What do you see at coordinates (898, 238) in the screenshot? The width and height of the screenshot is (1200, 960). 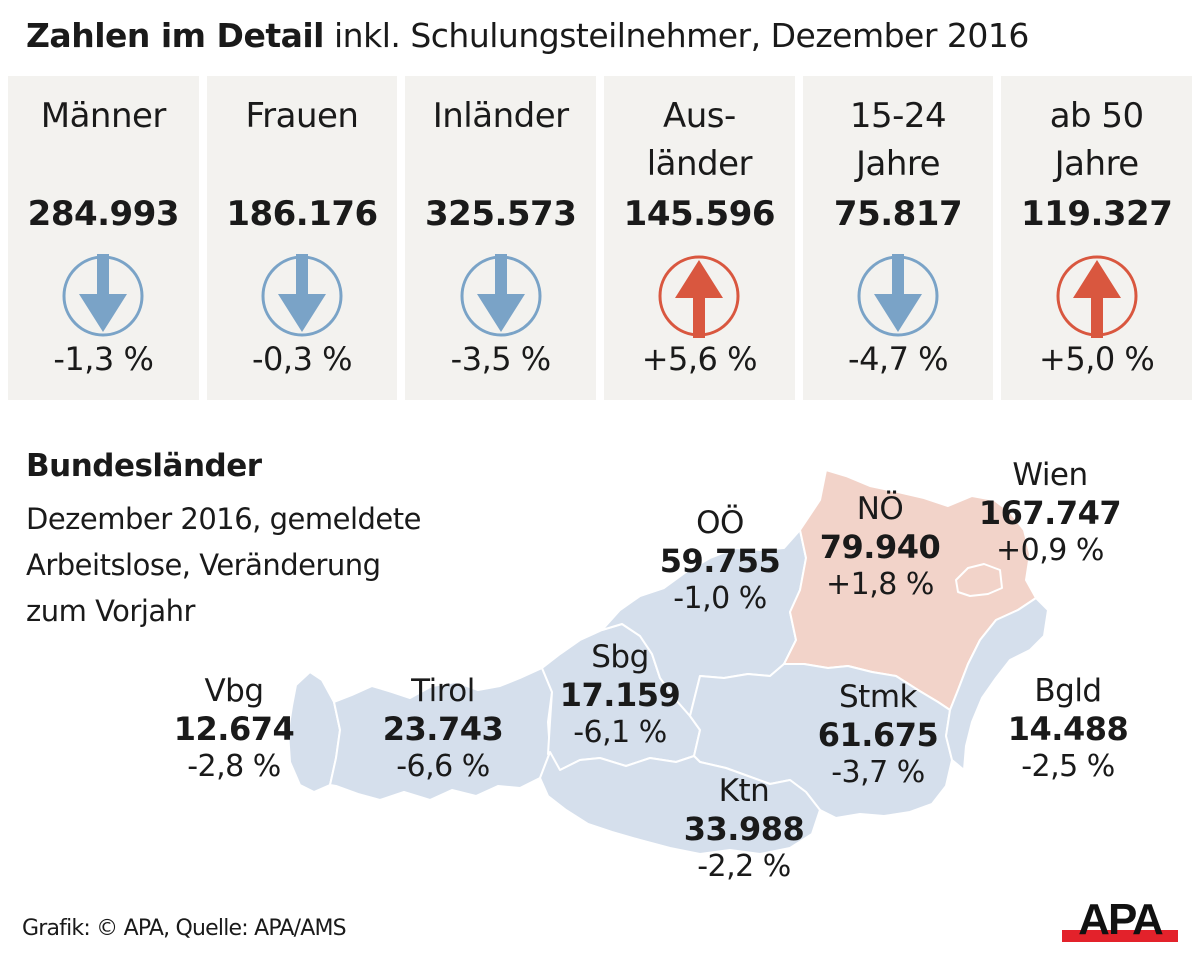 I see `stat-card-15-24: 15-24 Jahre 75.817 -4,7 %` at bounding box center [898, 238].